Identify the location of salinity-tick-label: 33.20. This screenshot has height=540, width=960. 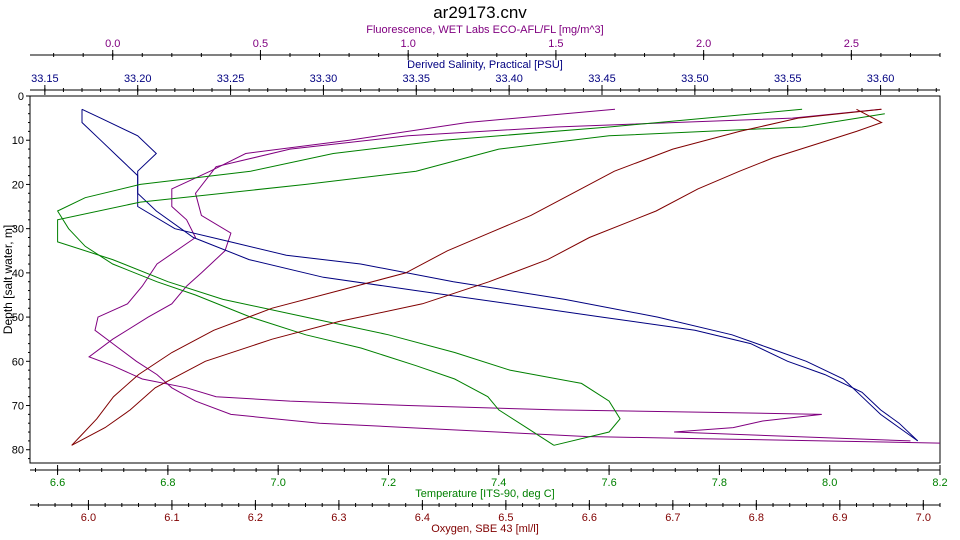
(138, 79).